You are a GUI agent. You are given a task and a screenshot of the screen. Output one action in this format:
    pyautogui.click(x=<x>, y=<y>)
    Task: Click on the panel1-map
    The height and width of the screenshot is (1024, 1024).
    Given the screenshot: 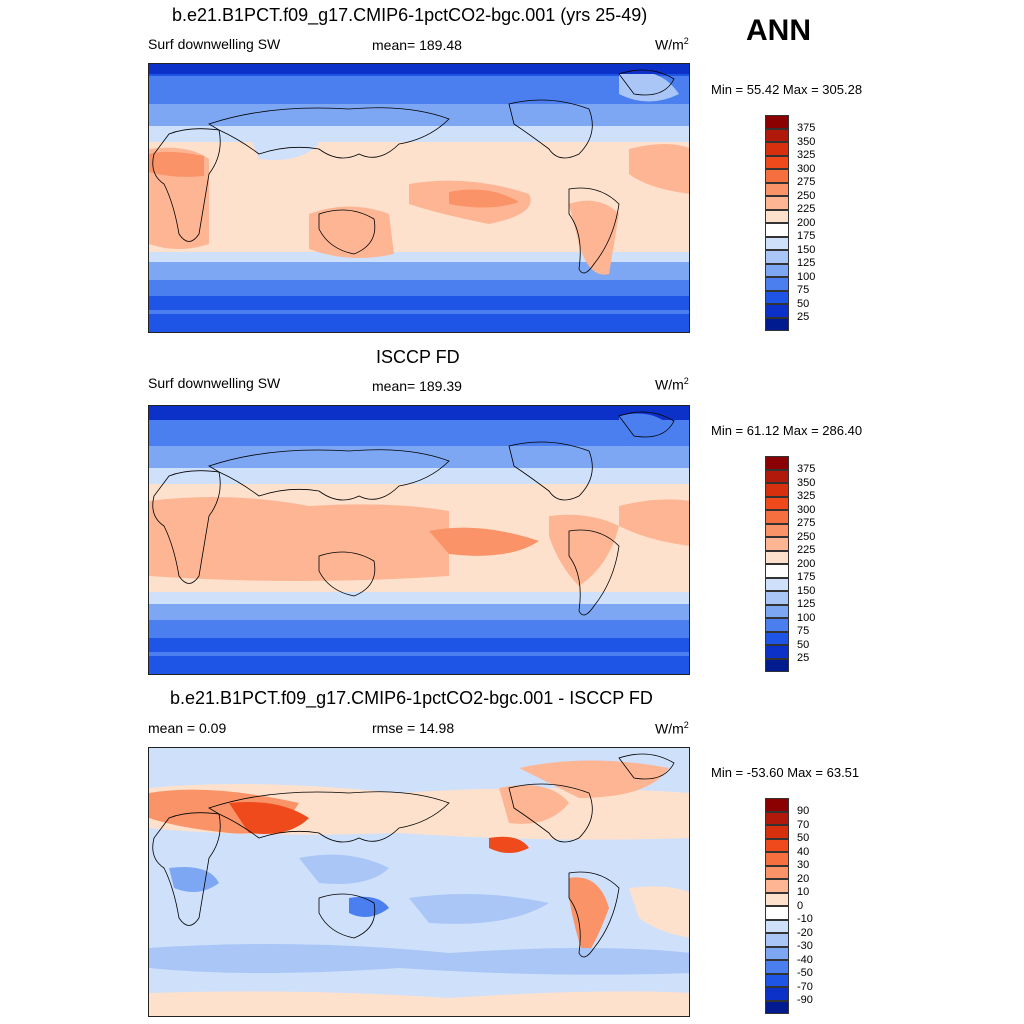 What is the action you would take?
    pyautogui.click(x=419, y=198)
    